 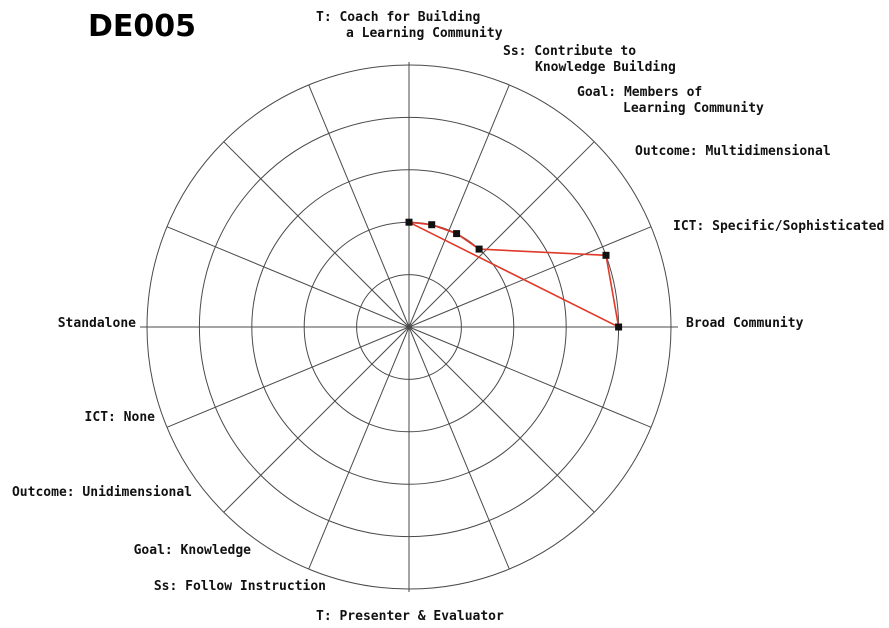 What do you see at coordinates (639, 92) in the screenshot?
I see `label-right-3-line-1: Goal: Members of` at bounding box center [639, 92].